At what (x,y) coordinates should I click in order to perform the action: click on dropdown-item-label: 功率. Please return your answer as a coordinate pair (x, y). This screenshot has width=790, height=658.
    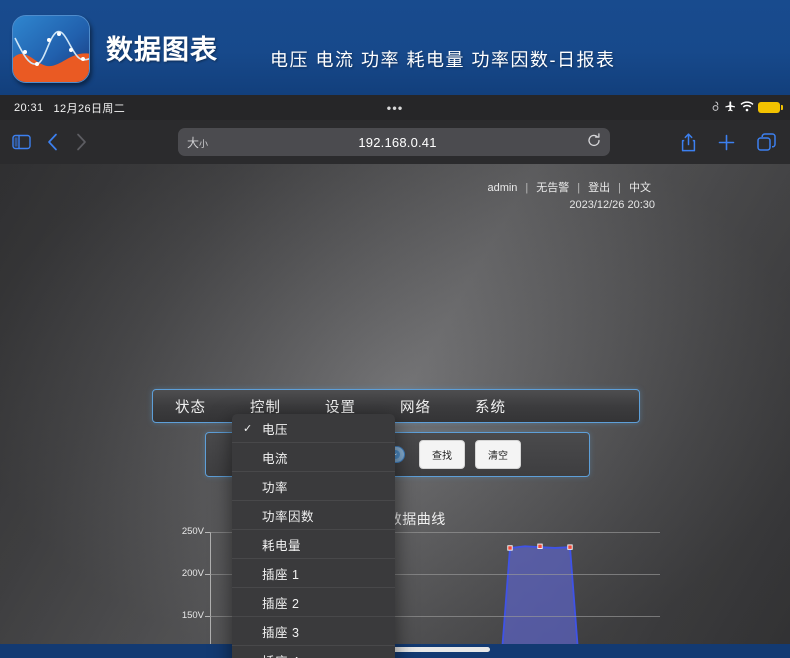
    Looking at the image, I should click on (275, 487).